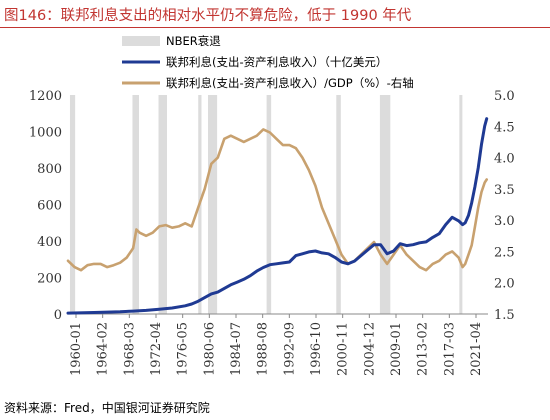 The width and height of the screenshot is (550, 420). I want to click on x-tick-label-6: 1984-07, so click(236, 349).